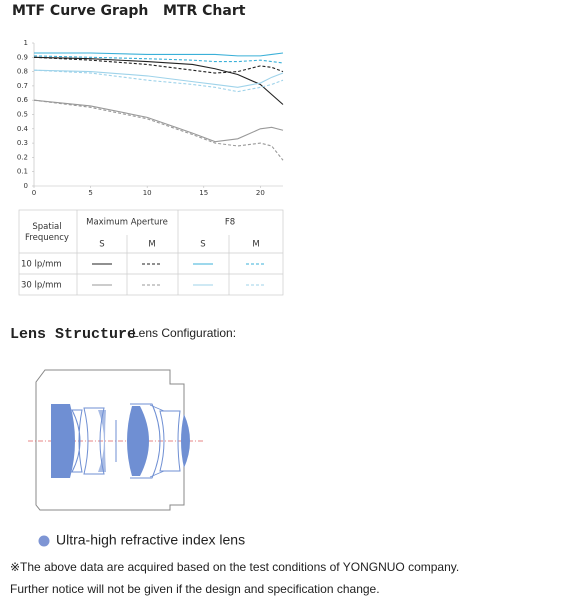 The height and width of the screenshot is (602, 564). What do you see at coordinates (26, 186) in the screenshot?
I see `y-tick-label: 0` at bounding box center [26, 186].